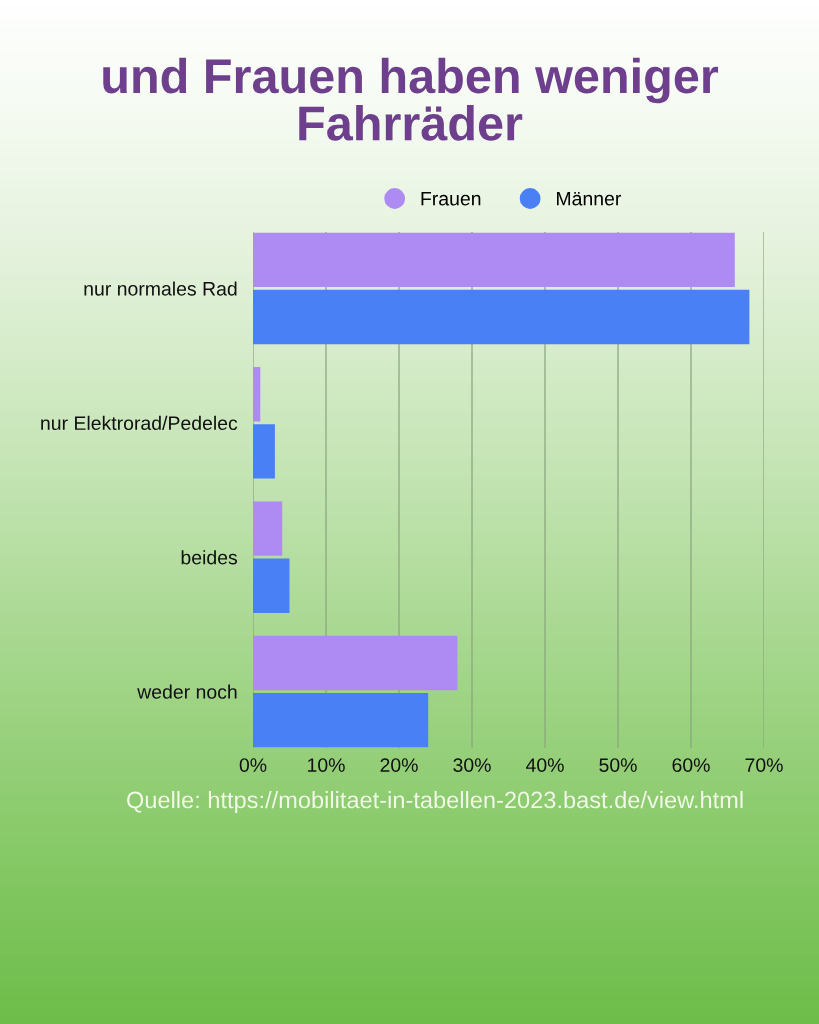 Image resolution: width=819 pixels, height=1024 pixels. Describe the element at coordinates (411, 99) in the screenshot. I see `chart-title: und Frauen haben weniger Fahrräder` at that location.